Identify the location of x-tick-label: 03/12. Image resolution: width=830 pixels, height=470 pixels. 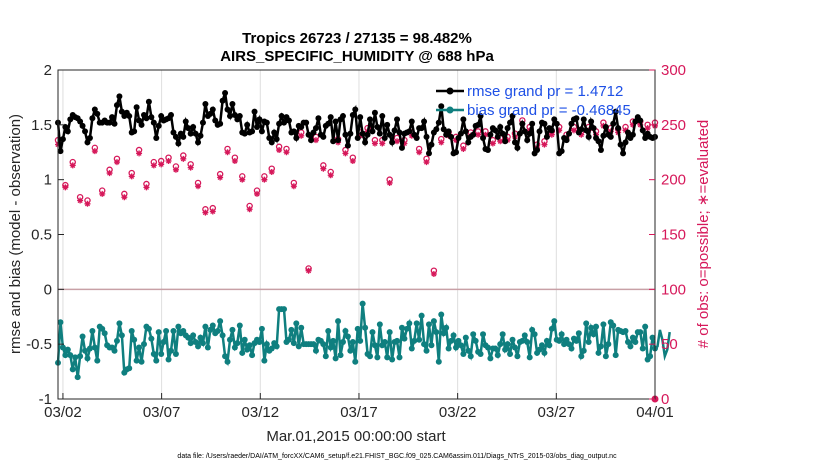
(261, 412).